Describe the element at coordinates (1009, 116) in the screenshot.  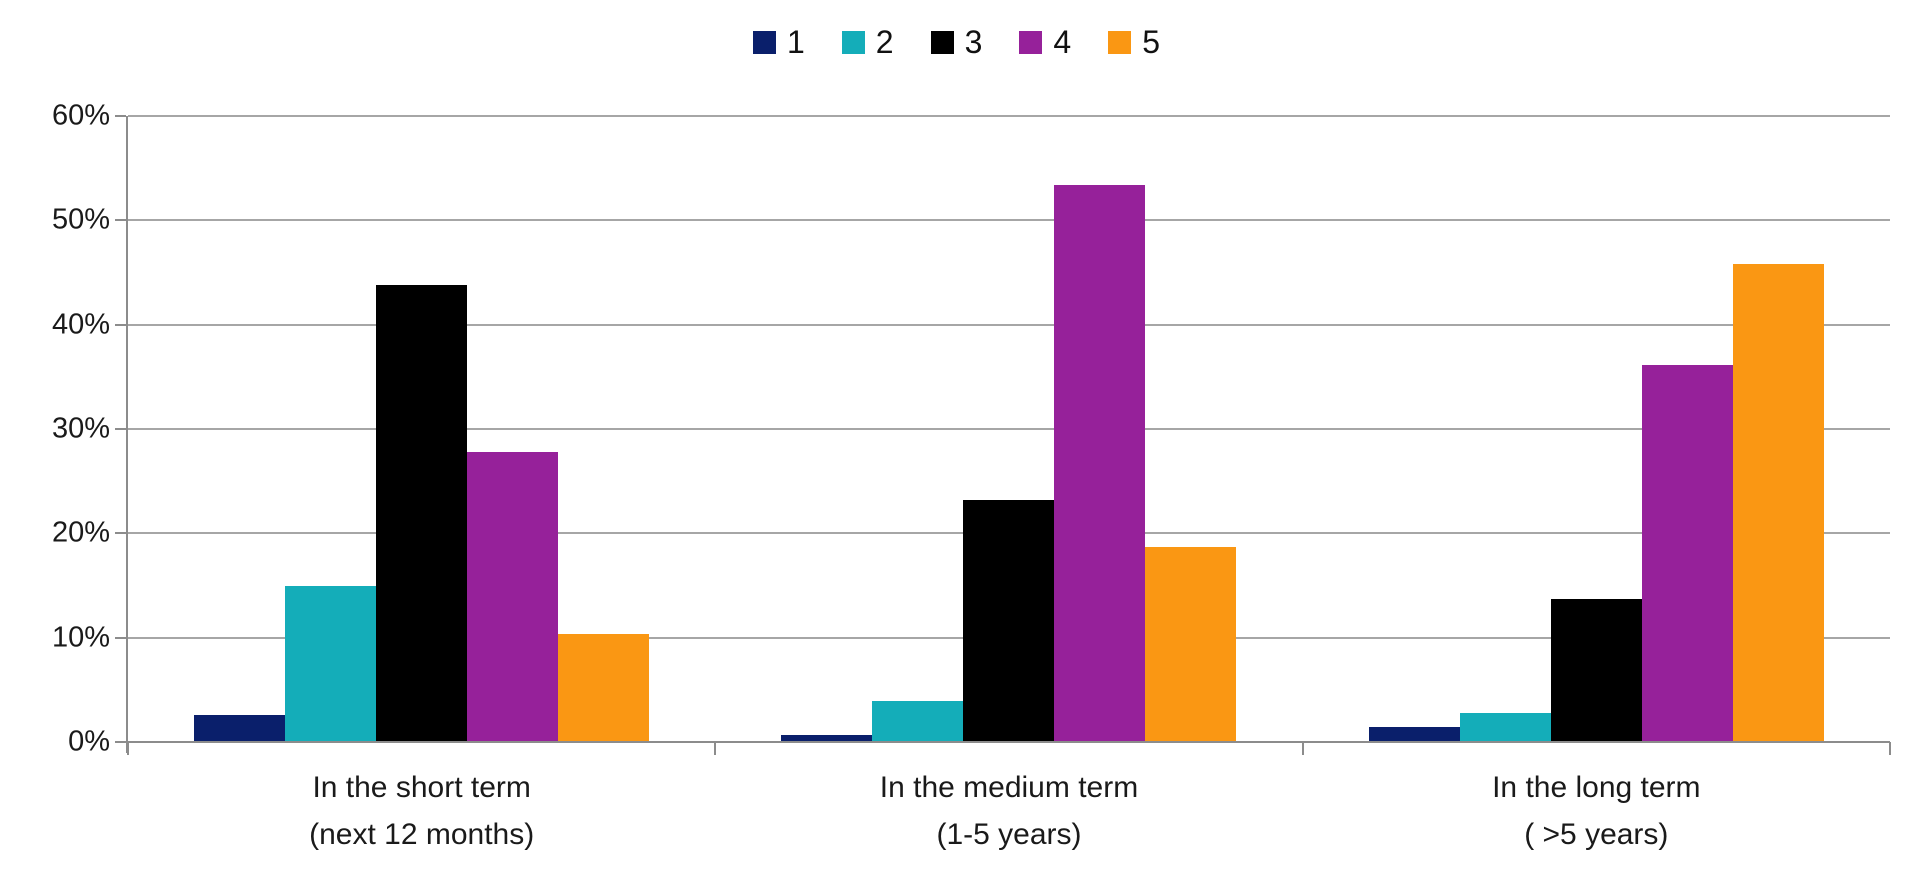
I see `gridline-60%` at that location.